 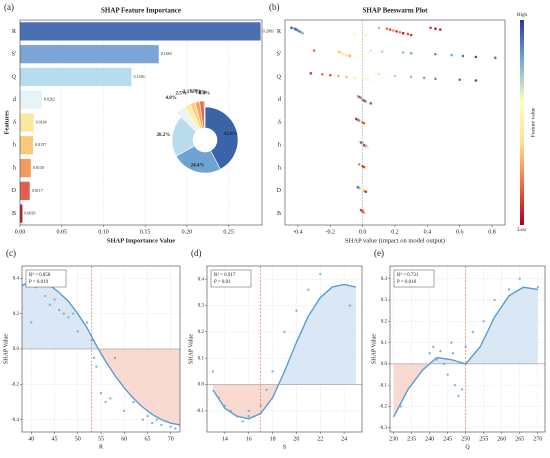 I want to click on data-label: 0.0117, so click(x=37, y=190).